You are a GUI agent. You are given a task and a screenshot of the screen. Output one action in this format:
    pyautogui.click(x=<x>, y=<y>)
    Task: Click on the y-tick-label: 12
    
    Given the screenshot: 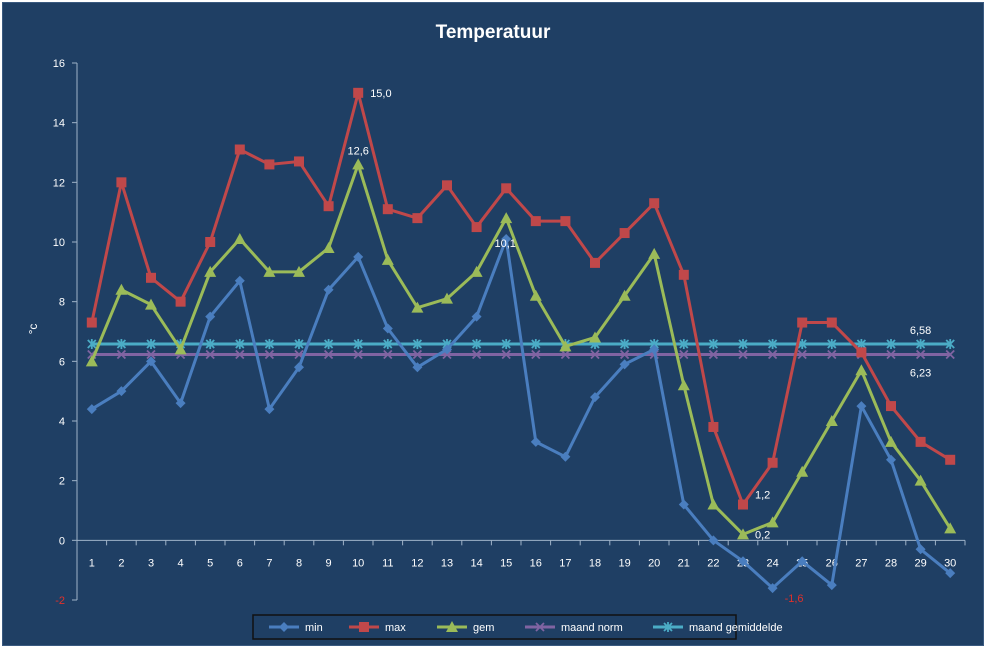 What is the action you would take?
    pyautogui.click(x=59, y=183)
    